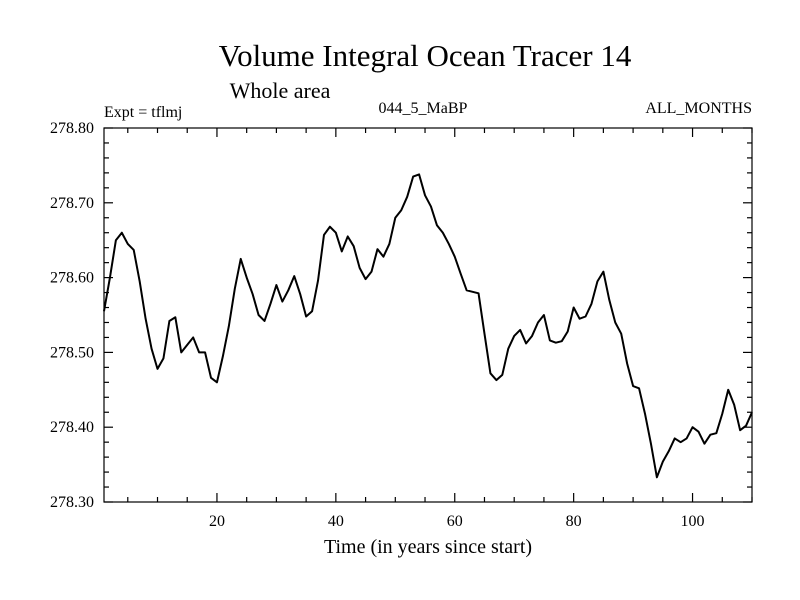 The height and width of the screenshot is (600, 800). Describe the element at coordinates (574, 521) in the screenshot. I see `x-tick-label: 80` at that location.